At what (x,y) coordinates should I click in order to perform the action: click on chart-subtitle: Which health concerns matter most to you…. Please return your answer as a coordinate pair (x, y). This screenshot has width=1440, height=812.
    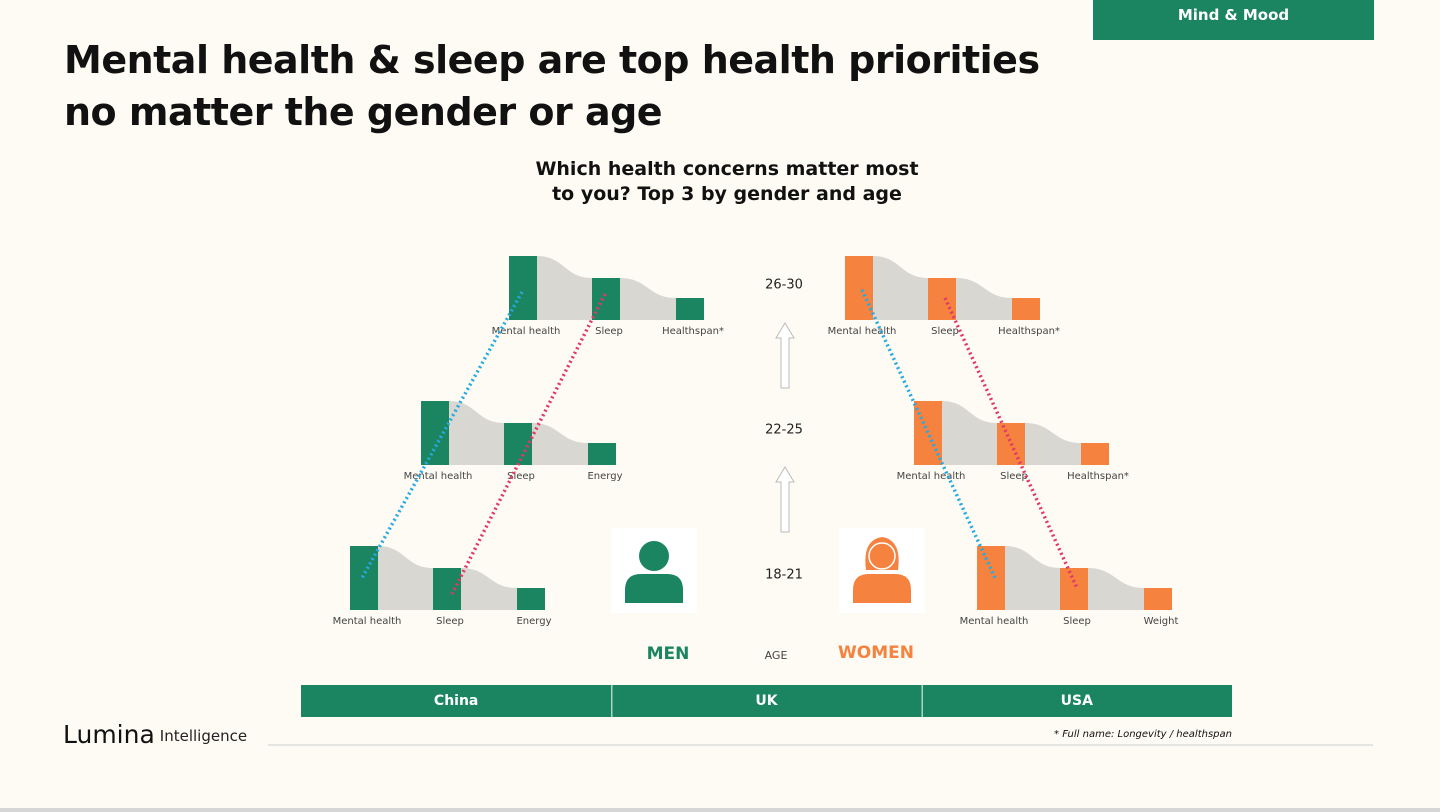
    Looking at the image, I should click on (727, 181).